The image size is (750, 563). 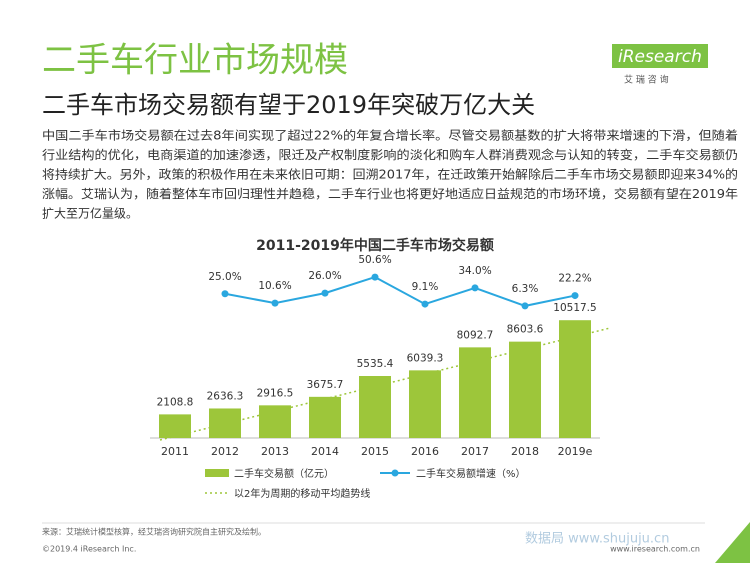 I want to click on bar-label: 2636.3, so click(x=225, y=396).